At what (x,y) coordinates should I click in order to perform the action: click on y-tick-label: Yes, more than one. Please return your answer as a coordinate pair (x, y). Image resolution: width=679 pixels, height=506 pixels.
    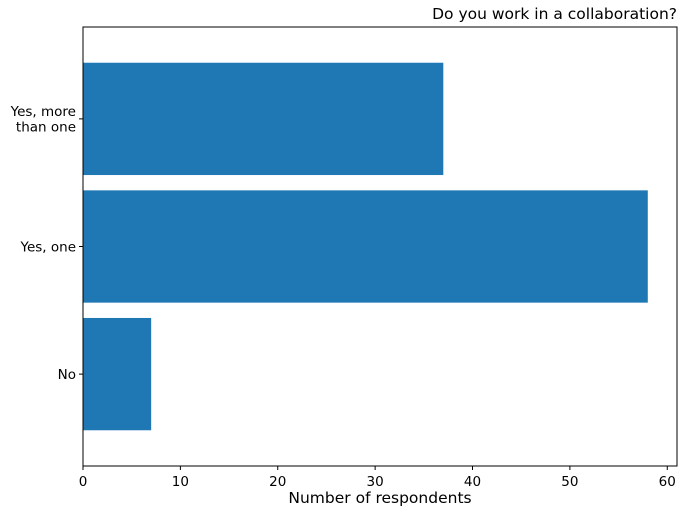
    Looking at the image, I should click on (43, 120).